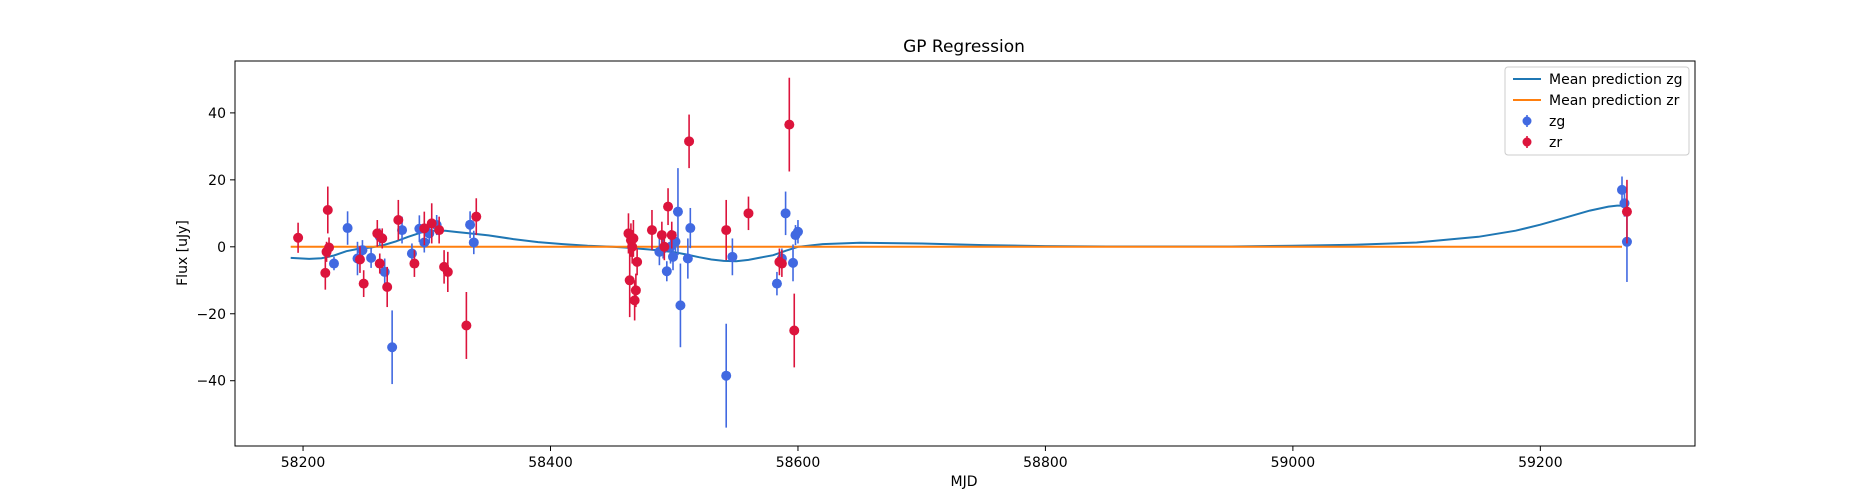  What do you see at coordinates (1557, 122) in the screenshot?
I see `legend-label: zg` at bounding box center [1557, 122].